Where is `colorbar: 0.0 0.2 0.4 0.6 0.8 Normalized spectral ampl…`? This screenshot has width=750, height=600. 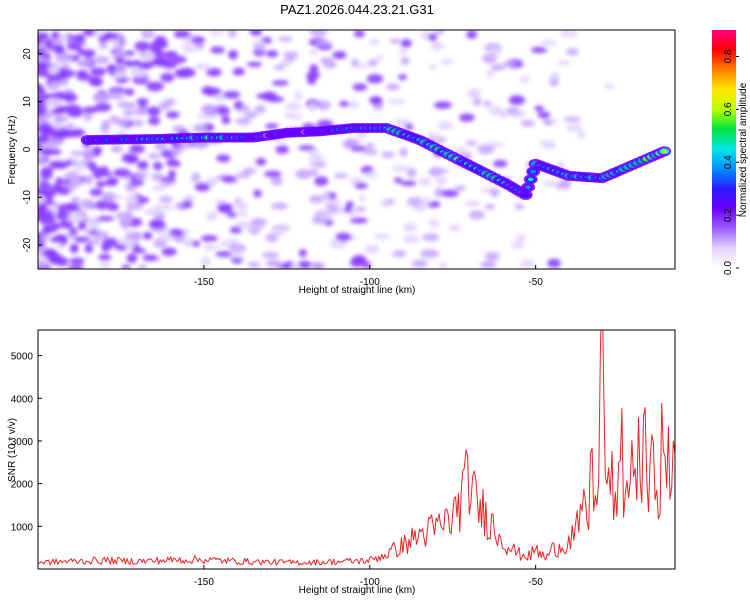
colorbar: 0.0 0.2 0.4 0.6 0.8 Normalized spectral ampl… is located at coordinates (730, 152).